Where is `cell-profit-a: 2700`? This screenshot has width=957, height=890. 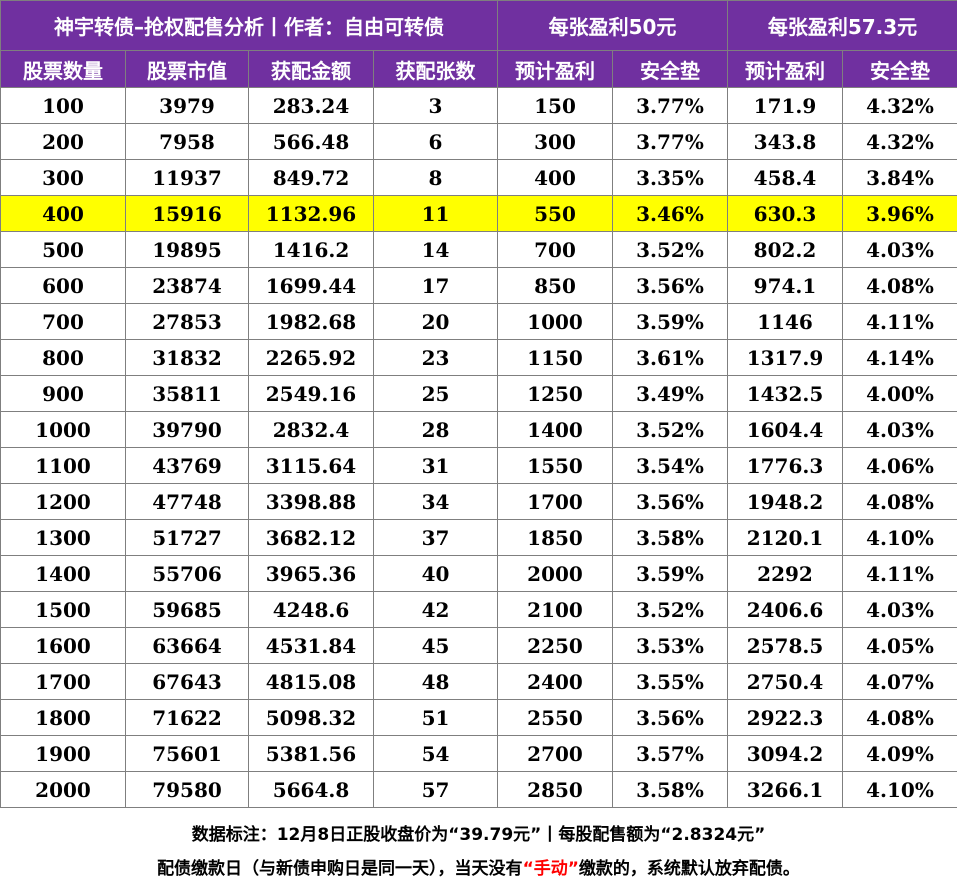
cell-profit-a: 2700 is located at coordinates (555, 753).